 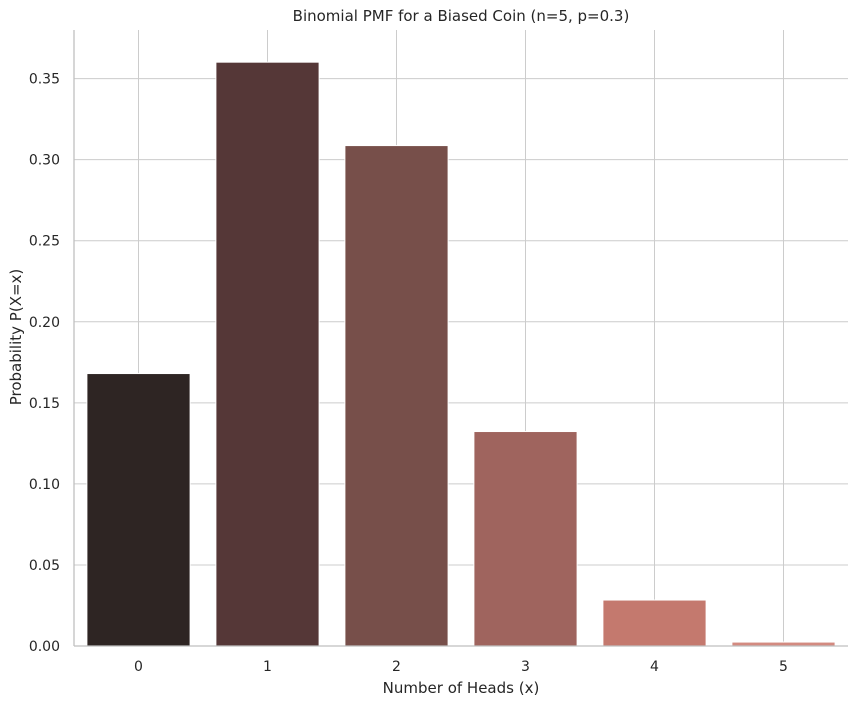 What do you see at coordinates (44, 80) in the screenshot?
I see `y-tick-label: 0.35` at bounding box center [44, 80].